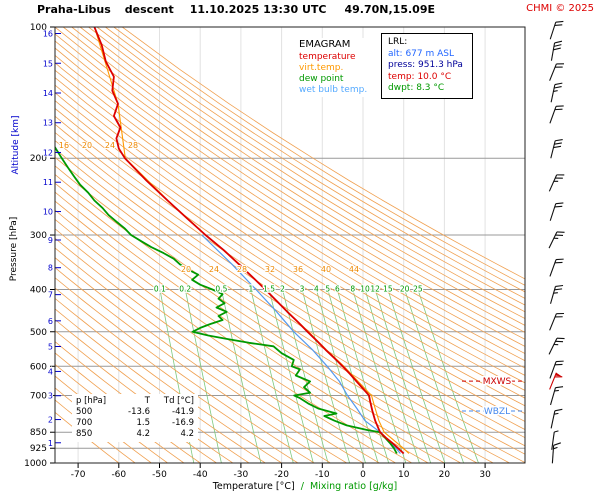  What do you see at coordinates (327, 57) in the screenshot?
I see `legend-item-temperature: temperature` at bounding box center [327, 57].